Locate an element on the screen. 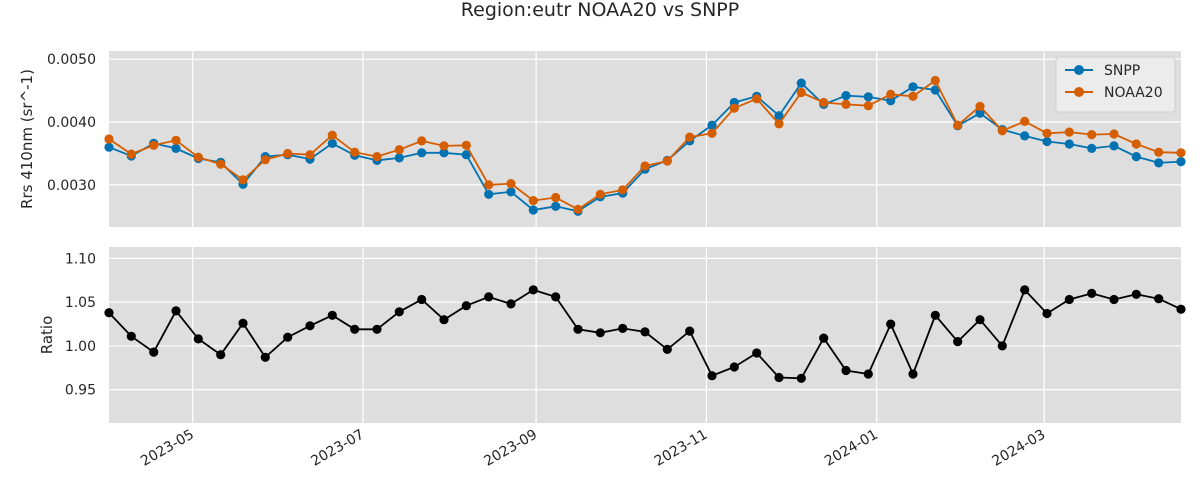 This screenshot has width=1200, height=500. bottom-y-axis-label: Ratio is located at coordinates (47, 335).